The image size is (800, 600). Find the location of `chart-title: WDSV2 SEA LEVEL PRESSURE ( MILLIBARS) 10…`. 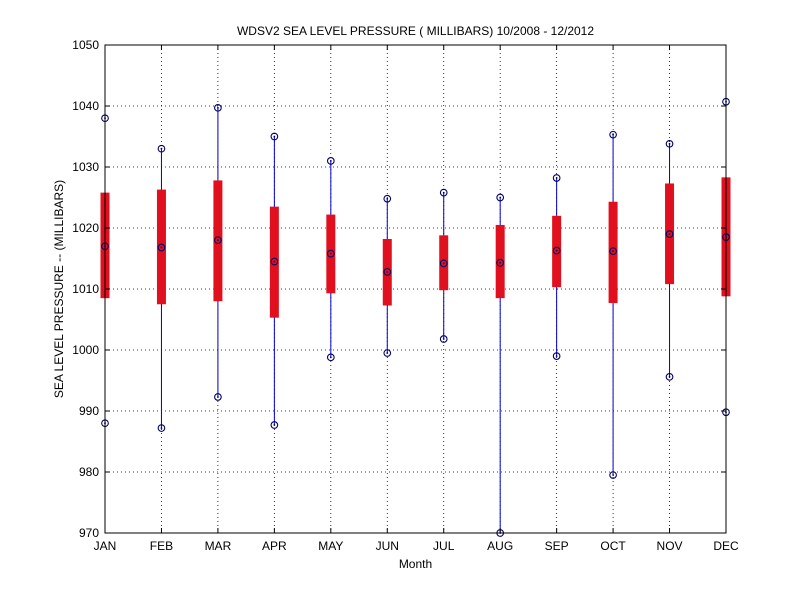

chart-title: WDSV2 SEA LEVEL PRESSURE ( MILLIBARS) 10… is located at coordinates (415, 31).